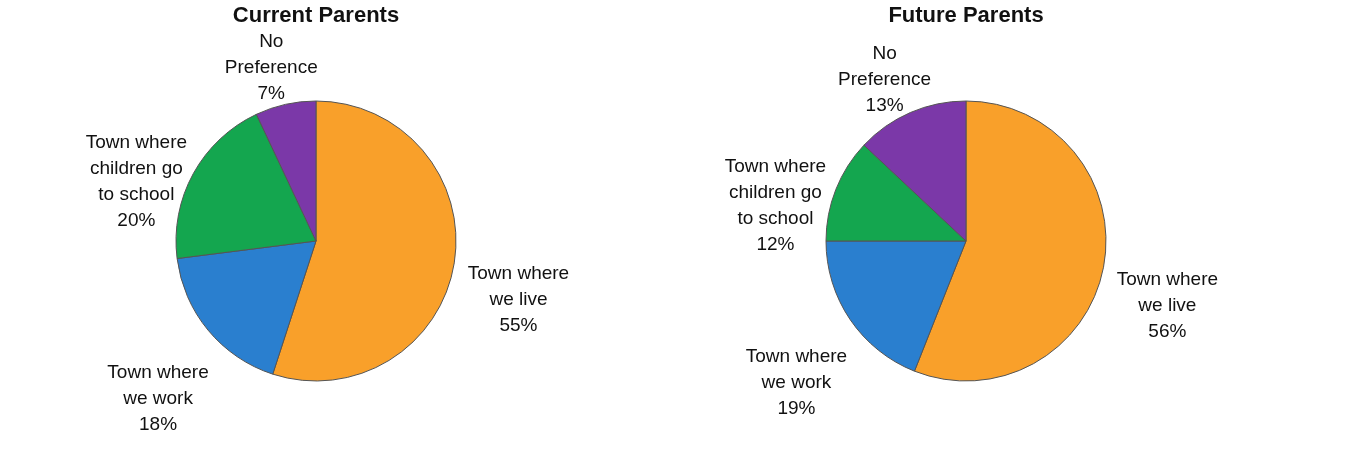 This screenshot has width=1357, height=476. Describe the element at coordinates (884, 104) in the screenshot. I see `data-label: 13%` at that location.